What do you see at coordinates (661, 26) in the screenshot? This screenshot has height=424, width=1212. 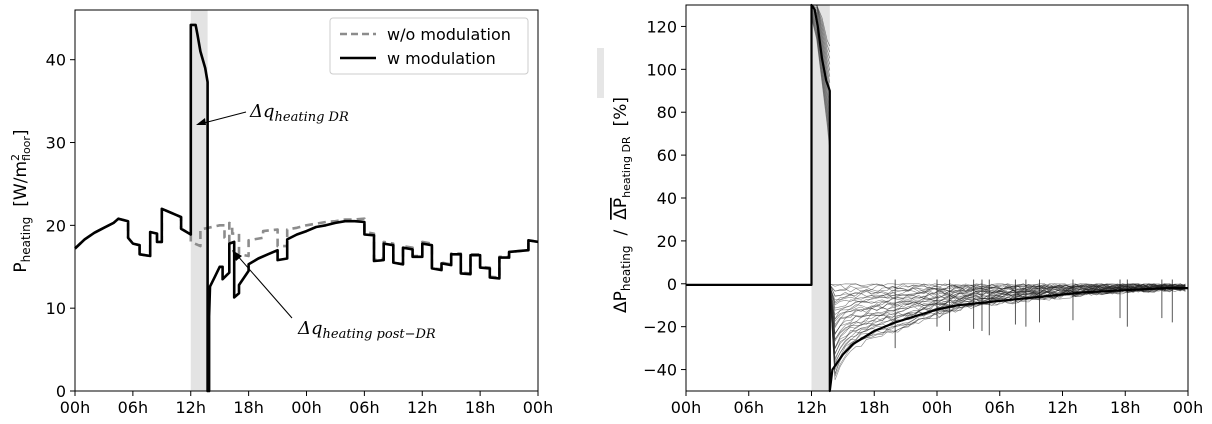 I see `y-tick-label: 120` at bounding box center [661, 26].